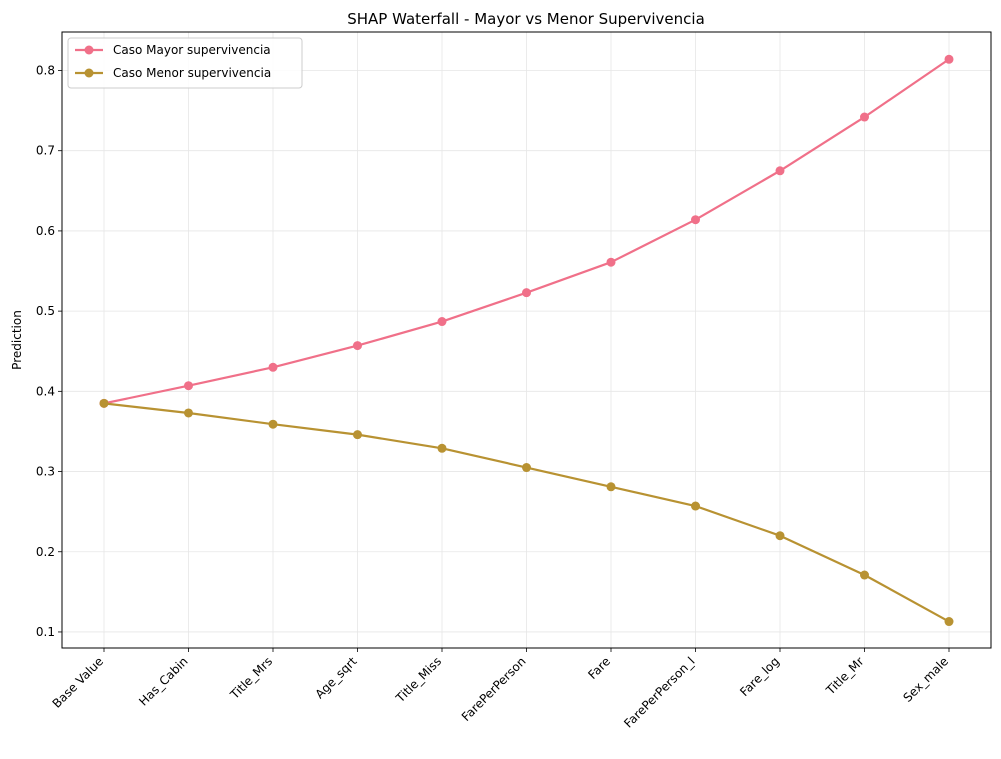  What do you see at coordinates (45, 632) in the screenshot?
I see `y-tick-label: 0.1` at bounding box center [45, 632].